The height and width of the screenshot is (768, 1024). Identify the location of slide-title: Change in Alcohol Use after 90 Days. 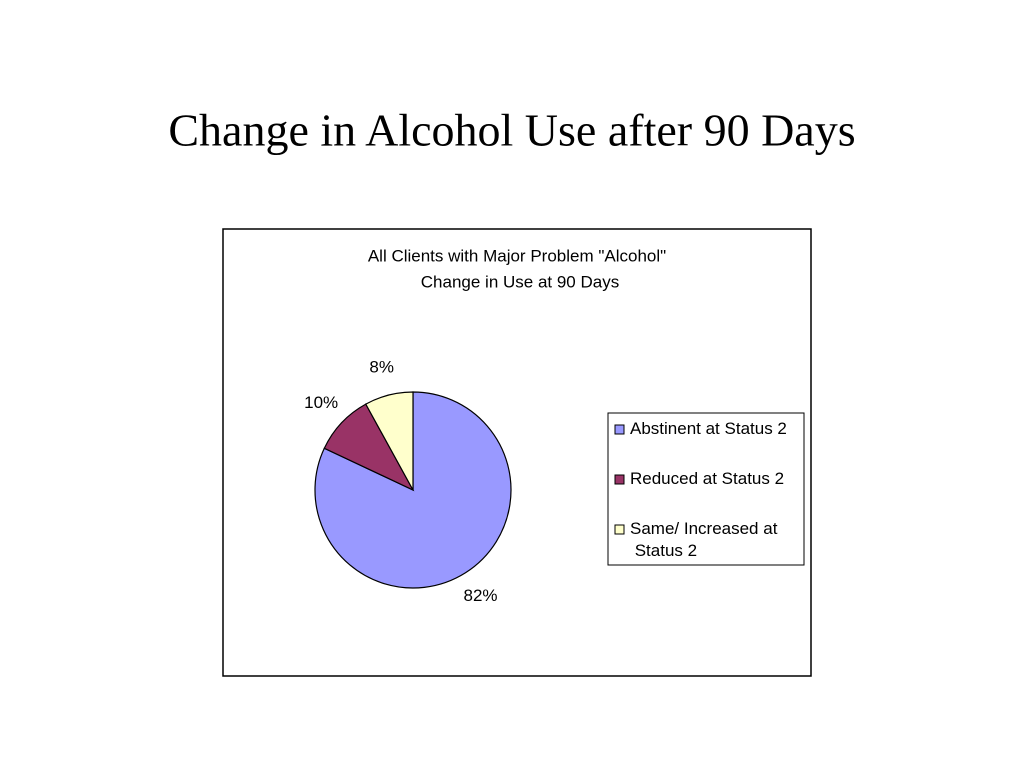
(511, 130).